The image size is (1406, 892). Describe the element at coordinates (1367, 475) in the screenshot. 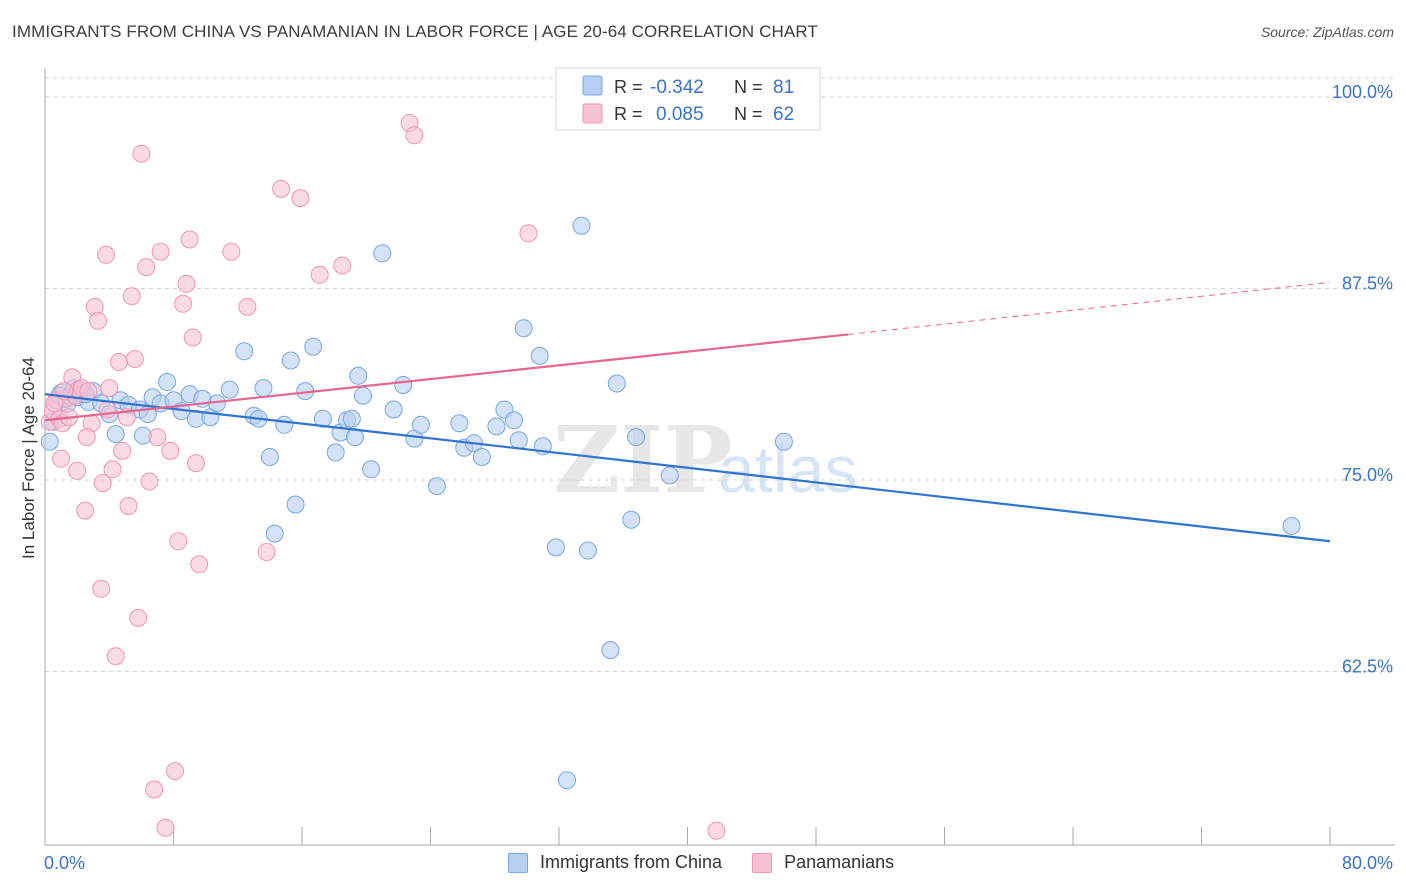

I see `y-tick-label: 75.0%` at that location.